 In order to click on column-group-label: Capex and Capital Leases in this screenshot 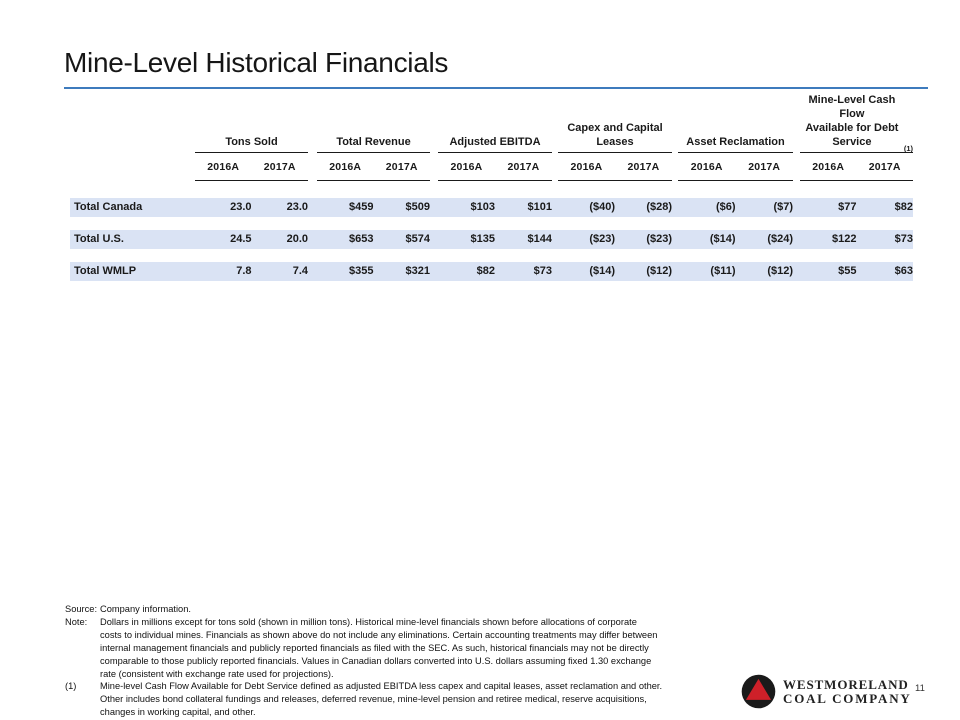, I will do `click(615, 127)`.